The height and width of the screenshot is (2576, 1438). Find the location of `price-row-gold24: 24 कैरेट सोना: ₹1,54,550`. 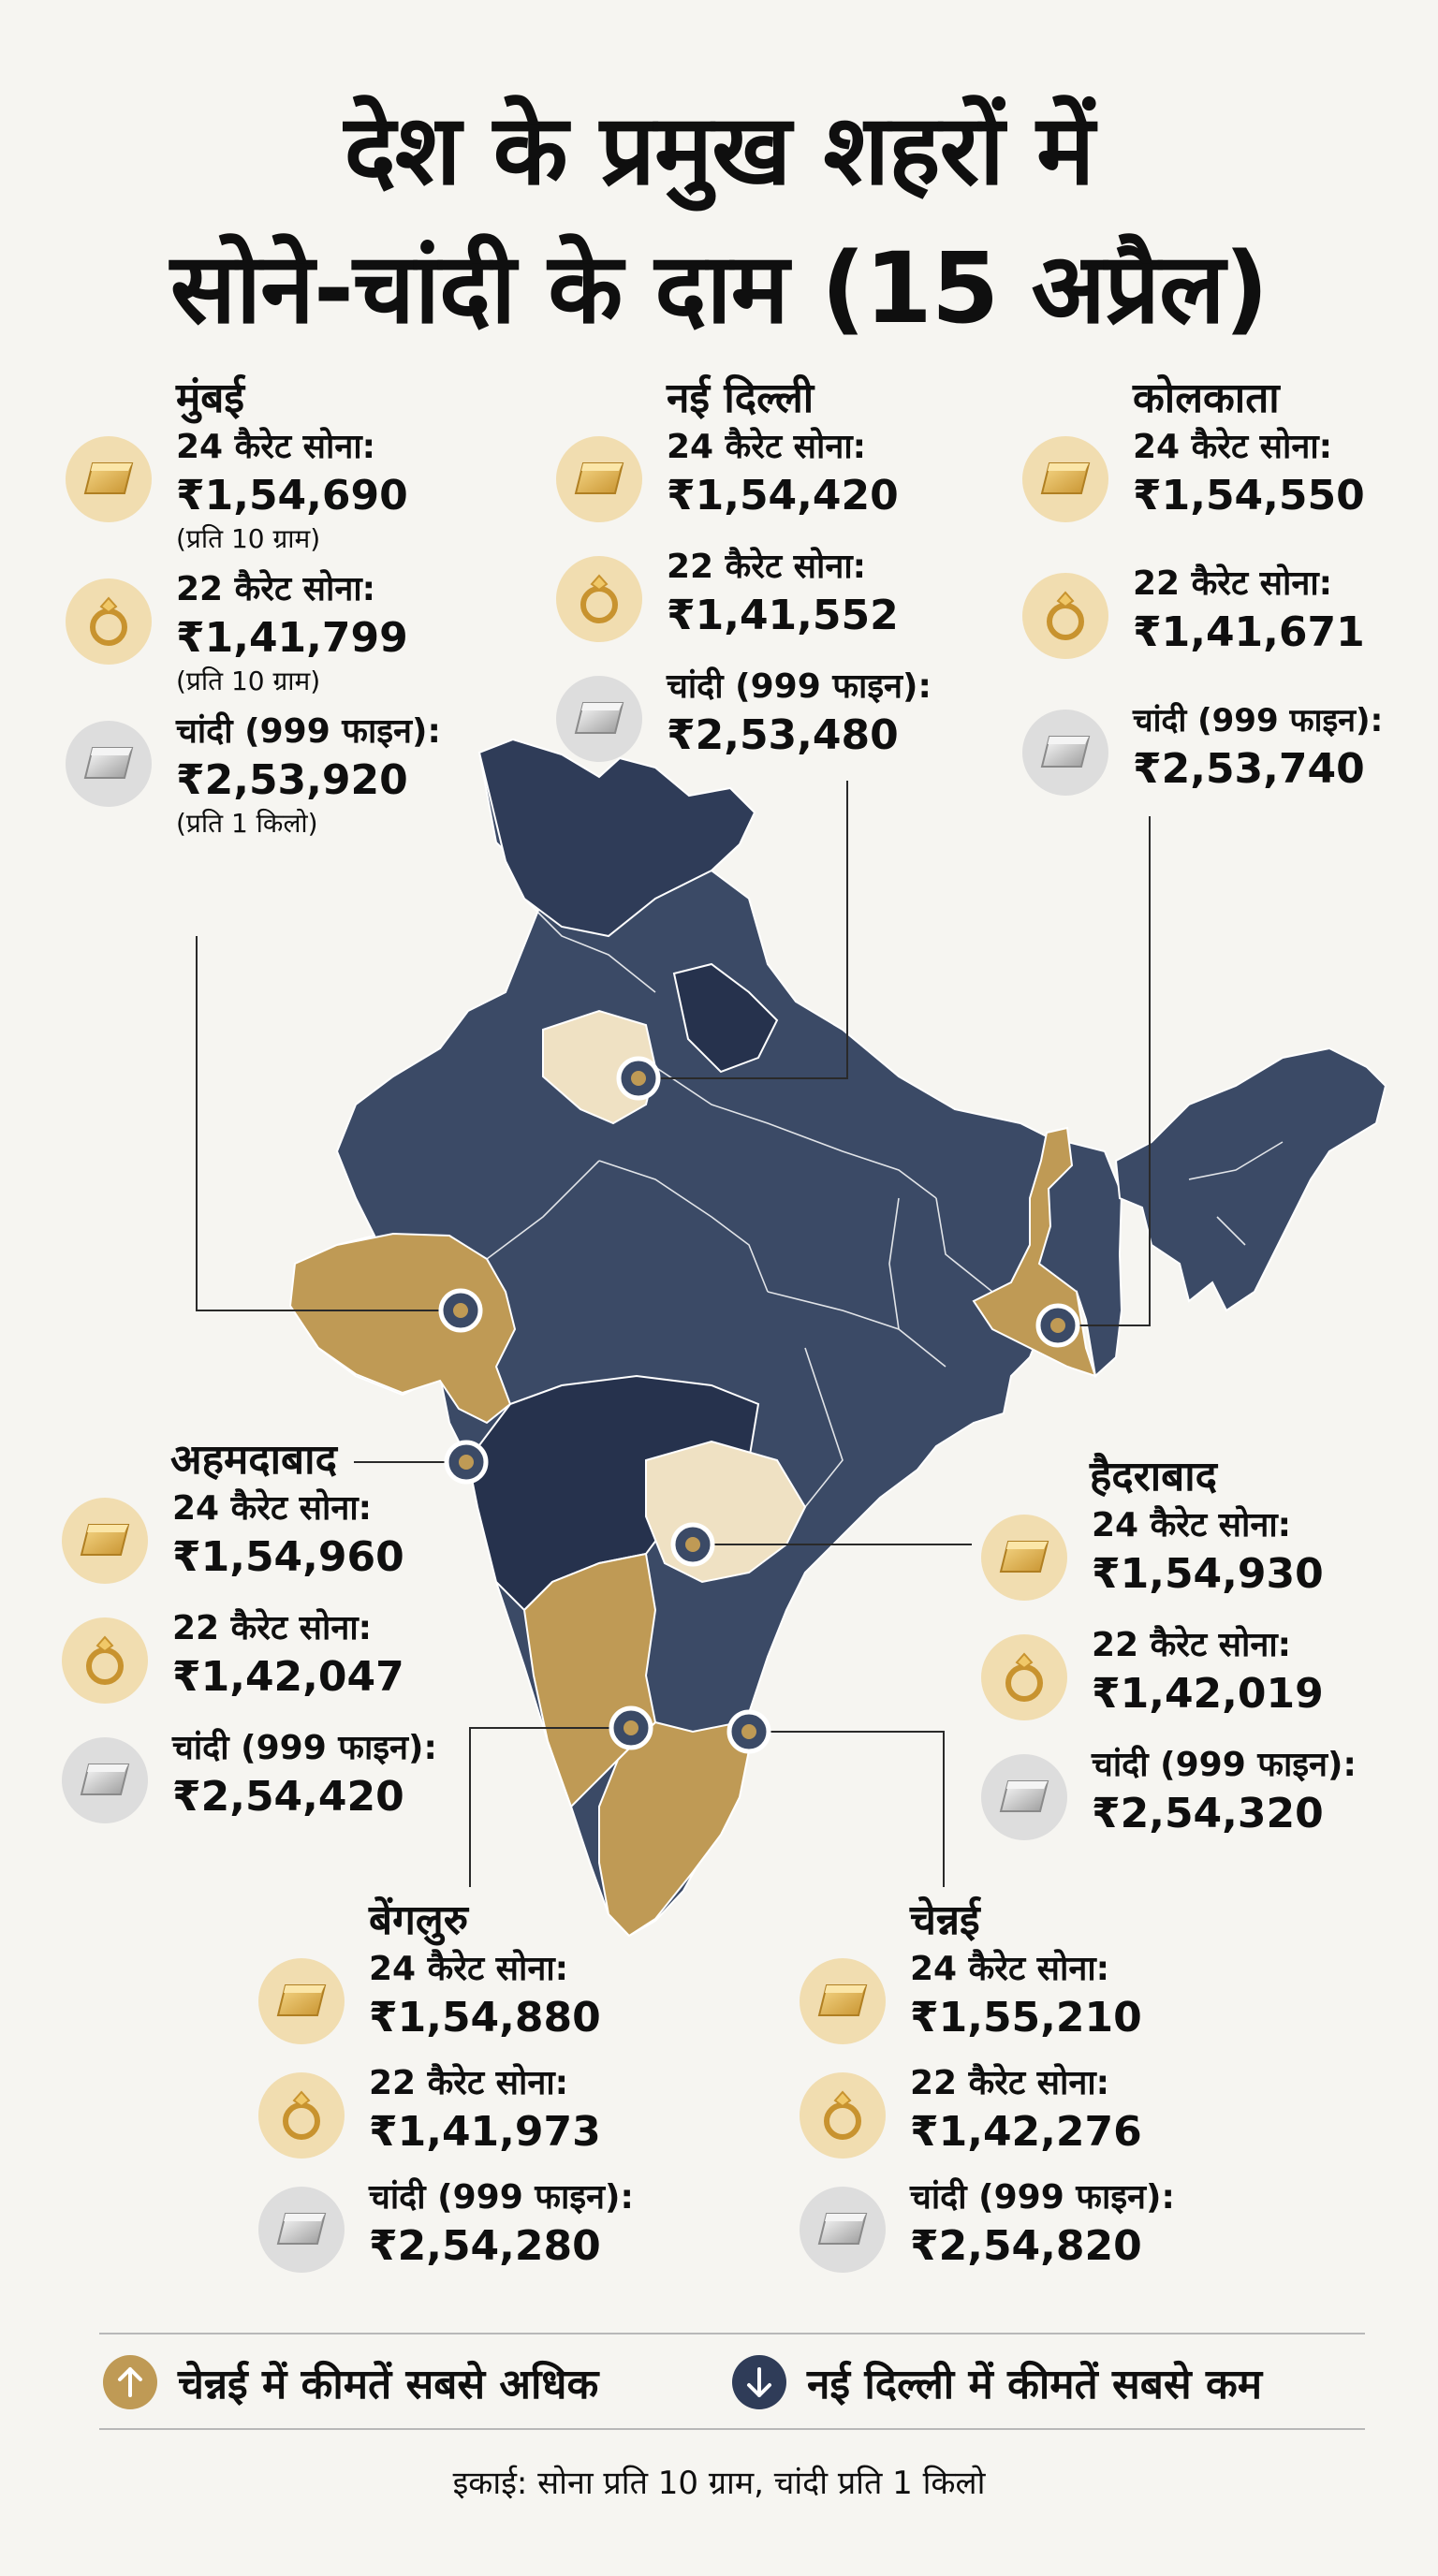

price-row-gold24: 24 कैरेट सोना: ₹1,54,550 is located at coordinates (1223, 494).